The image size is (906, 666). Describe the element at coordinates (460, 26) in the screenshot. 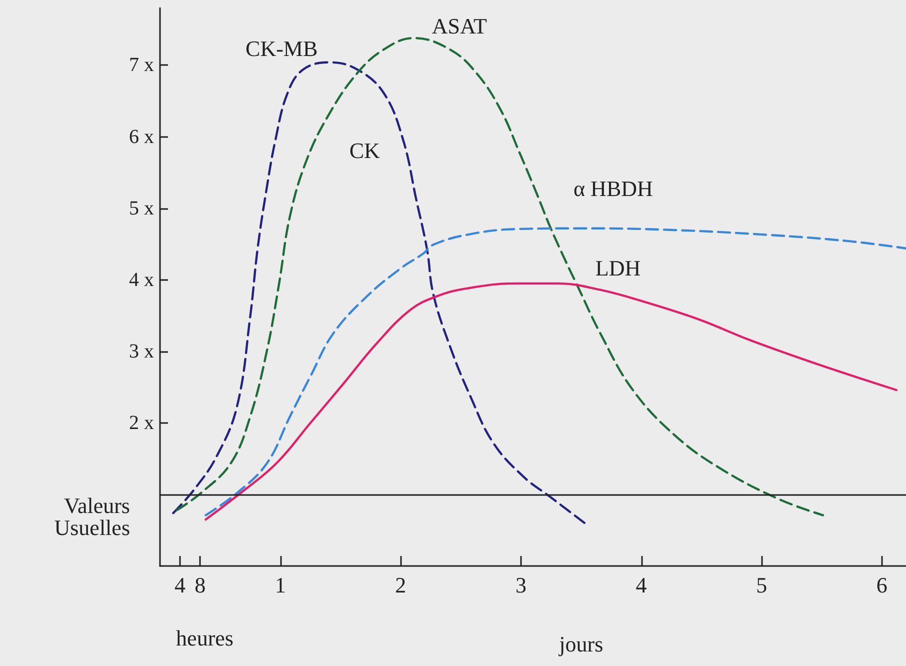

I see `series-label: ASAT` at that location.